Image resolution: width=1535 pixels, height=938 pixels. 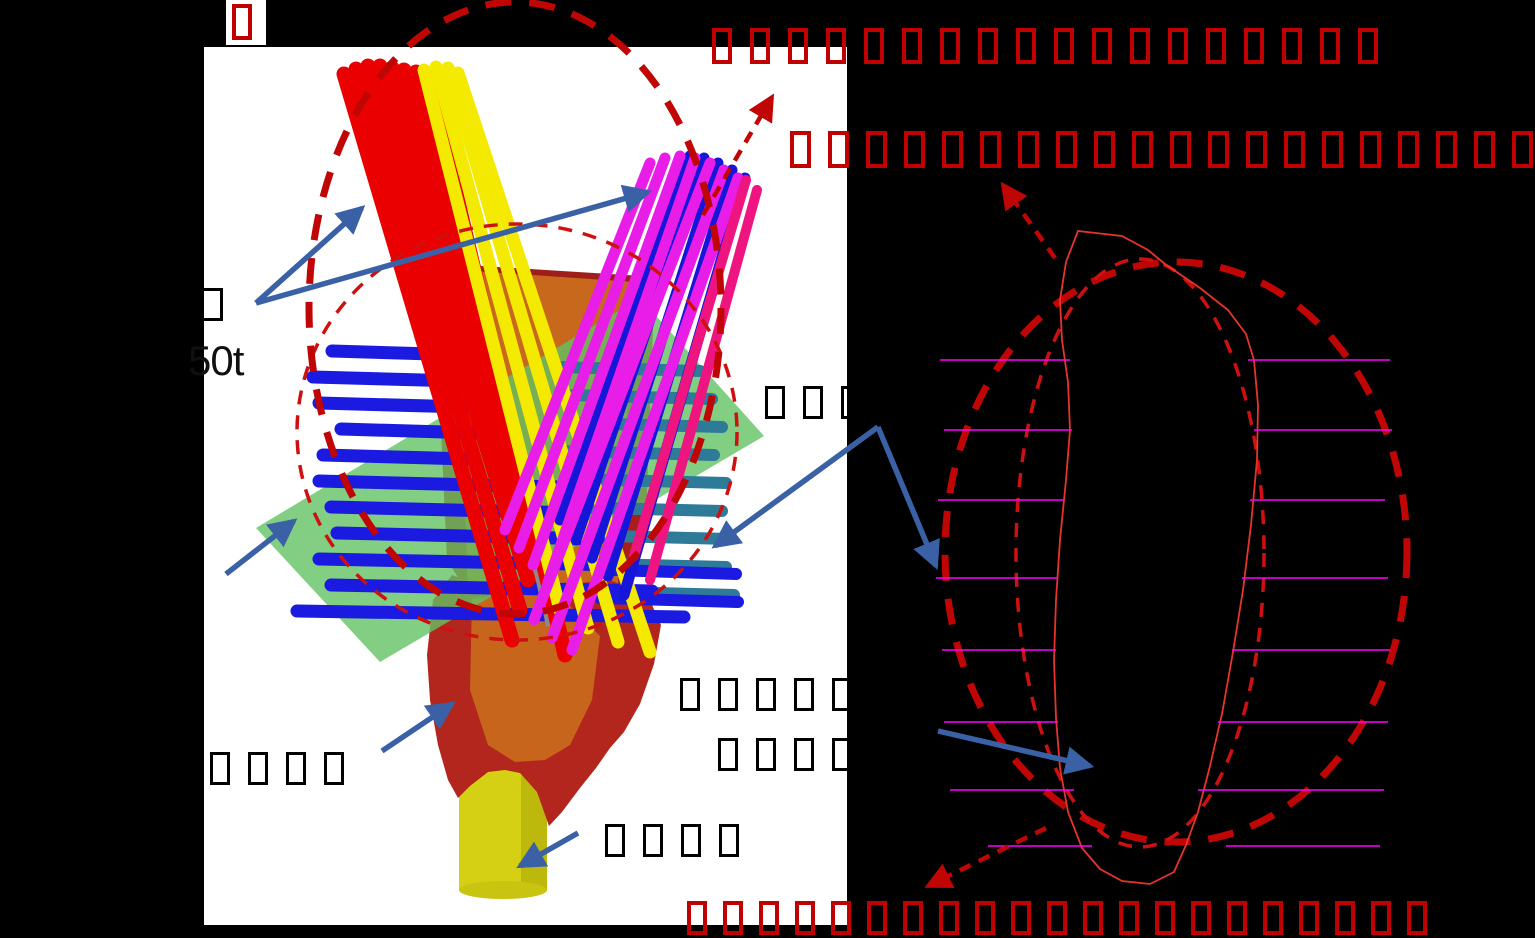 What do you see at coordinates (503, 890) in the screenshot?
I see `cylinder-bottom` at bounding box center [503, 890].